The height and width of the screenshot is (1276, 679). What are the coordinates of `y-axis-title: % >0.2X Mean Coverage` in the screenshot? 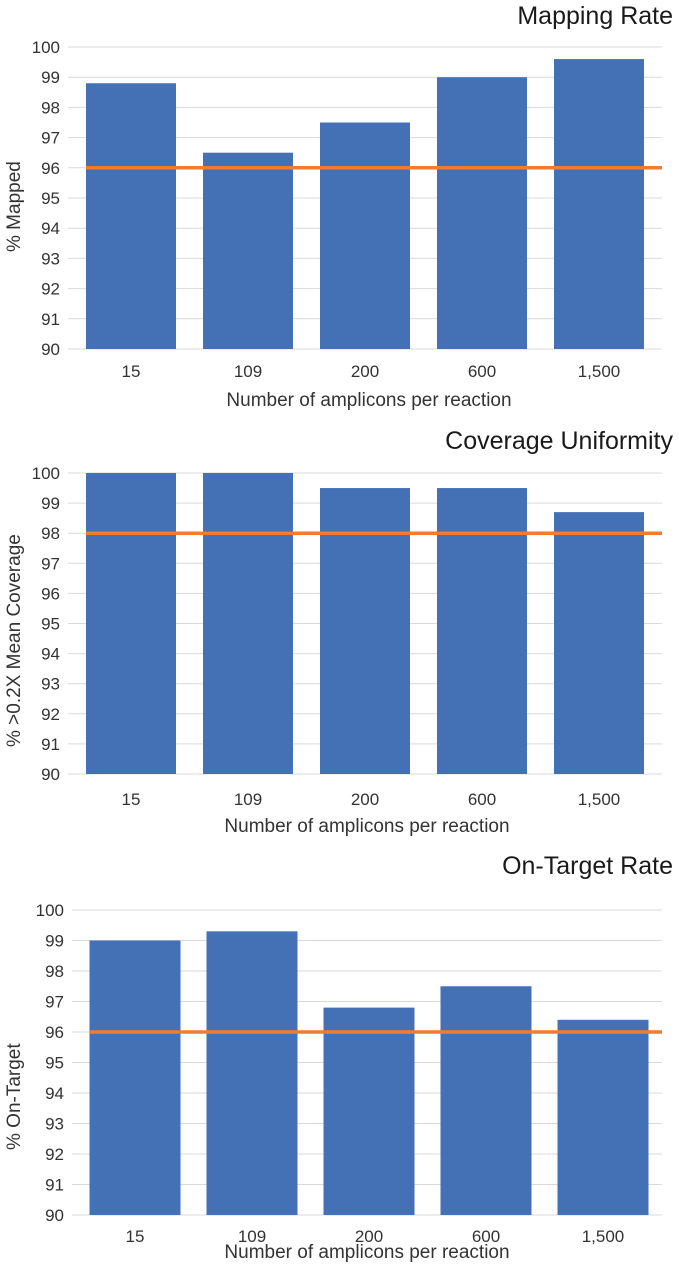 It's located at (14, 640).